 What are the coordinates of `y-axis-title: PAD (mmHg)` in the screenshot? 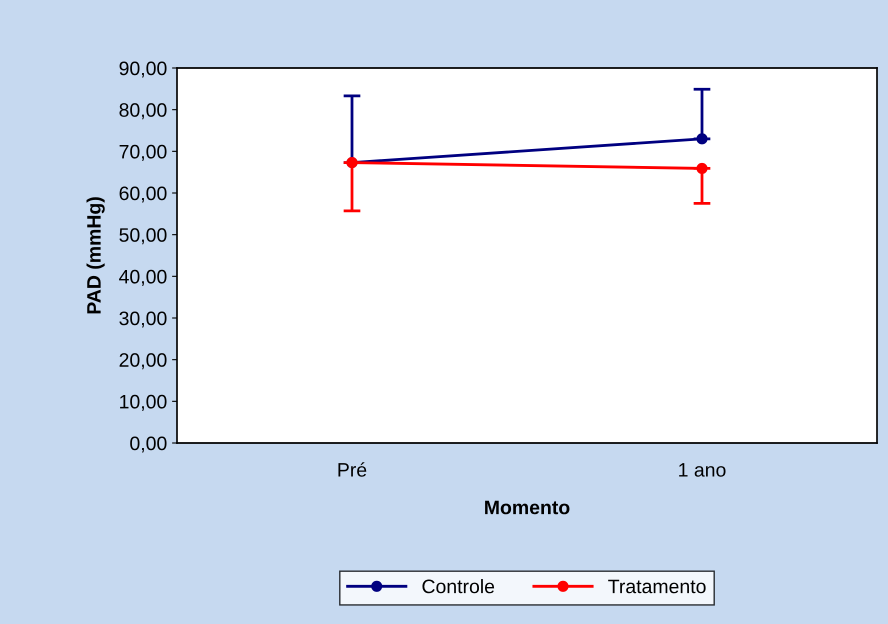 It's located at (95, 255).